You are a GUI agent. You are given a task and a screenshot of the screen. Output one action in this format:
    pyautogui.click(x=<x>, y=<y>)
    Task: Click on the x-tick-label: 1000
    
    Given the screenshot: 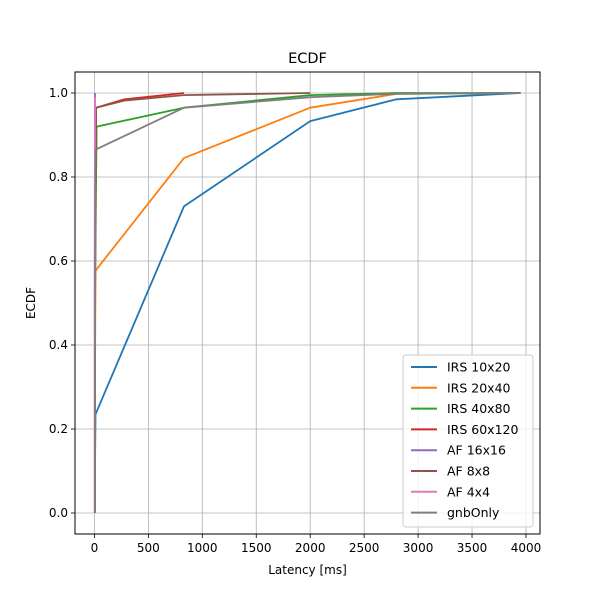 What is the action you would take?
    pyautogui.click(x=202, y=548)
    